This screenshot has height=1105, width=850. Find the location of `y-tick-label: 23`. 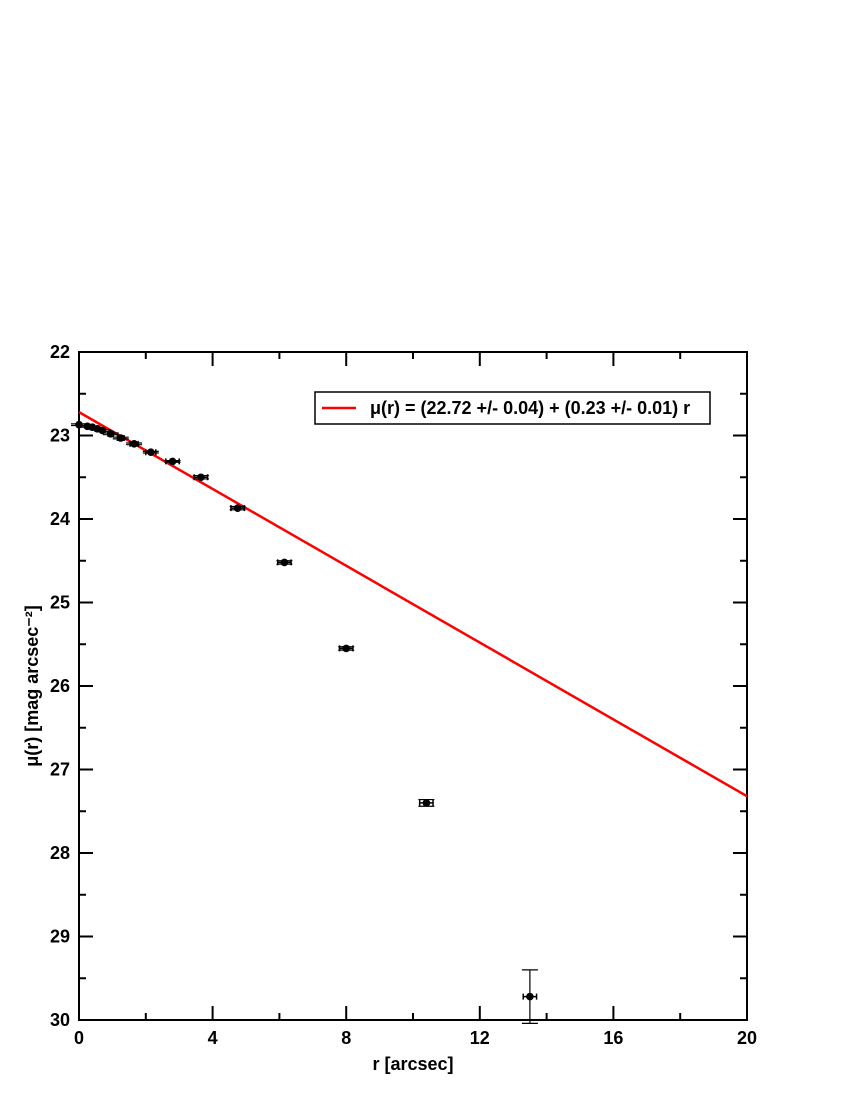

y-tick-label: 23 is located at coordinates (60, 436).